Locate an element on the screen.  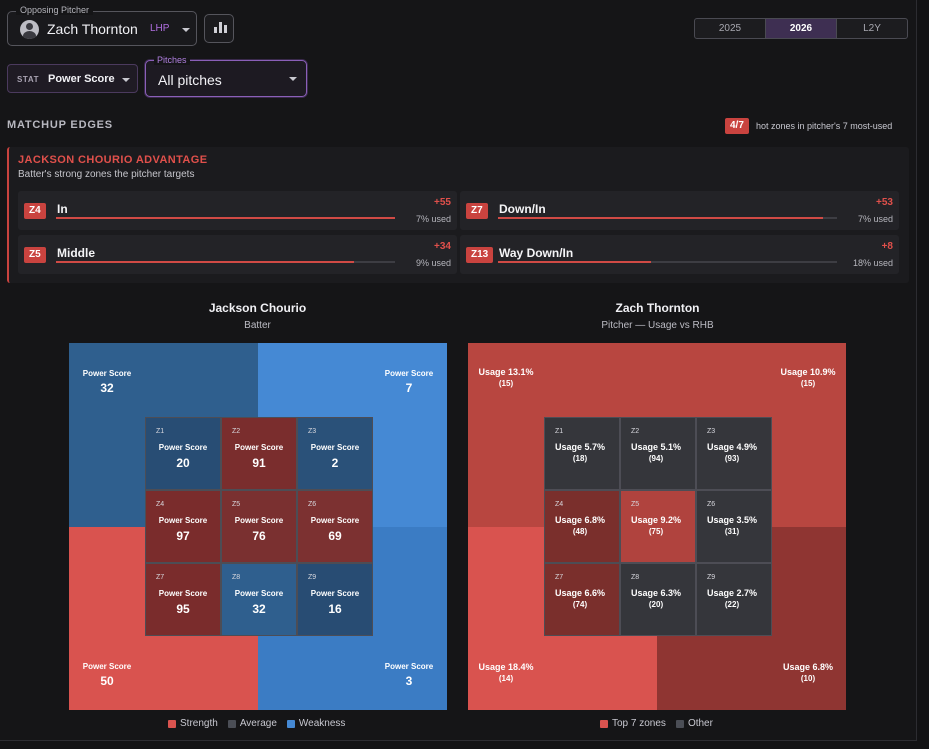
zone-id: Z4 is located at coordinates (559, 504).